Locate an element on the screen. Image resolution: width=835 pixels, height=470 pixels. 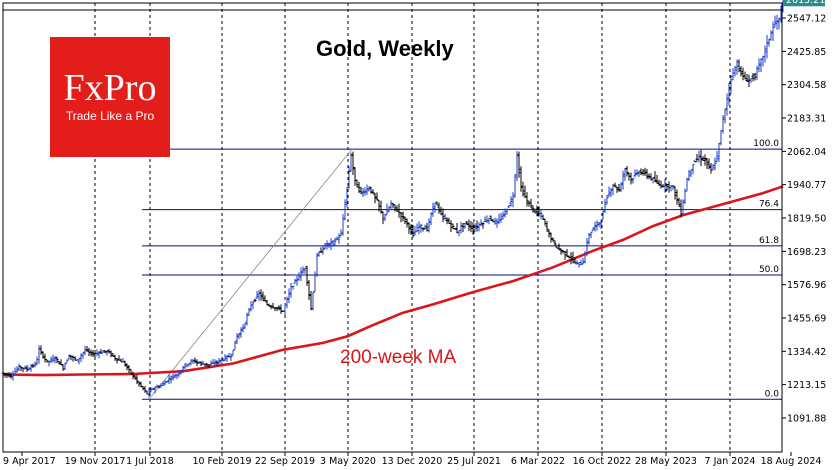
x-tick-label: 10 Feb 2019 is located at coordinates (221, 461).